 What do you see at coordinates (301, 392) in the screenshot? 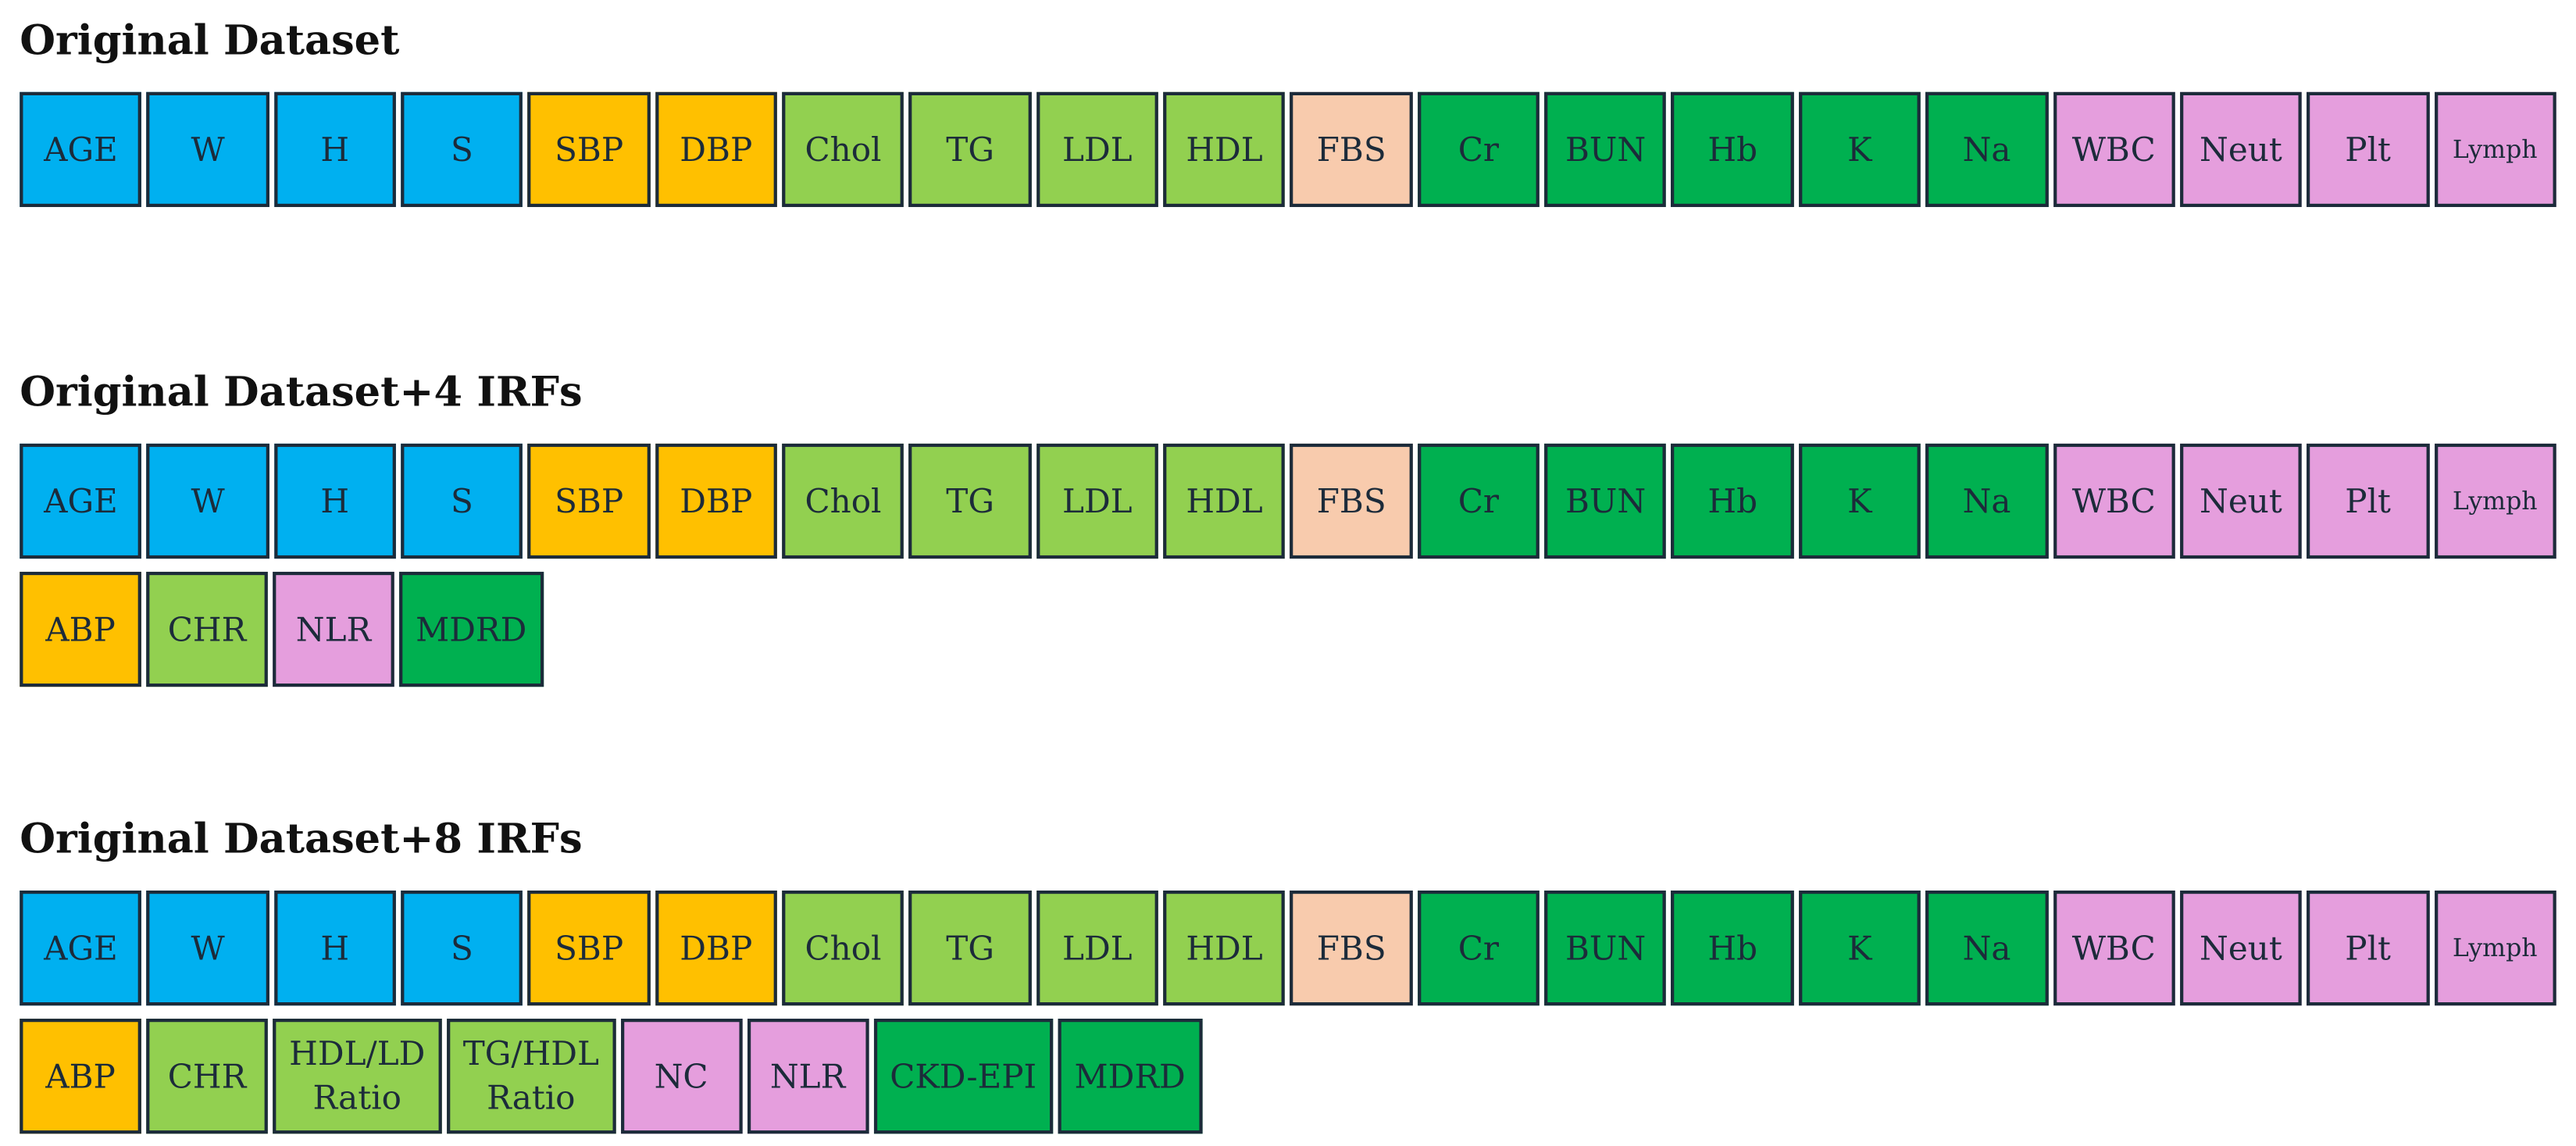
I see `section-title: Original Dataset+4 IRFs` at bounding box center [301, 392].